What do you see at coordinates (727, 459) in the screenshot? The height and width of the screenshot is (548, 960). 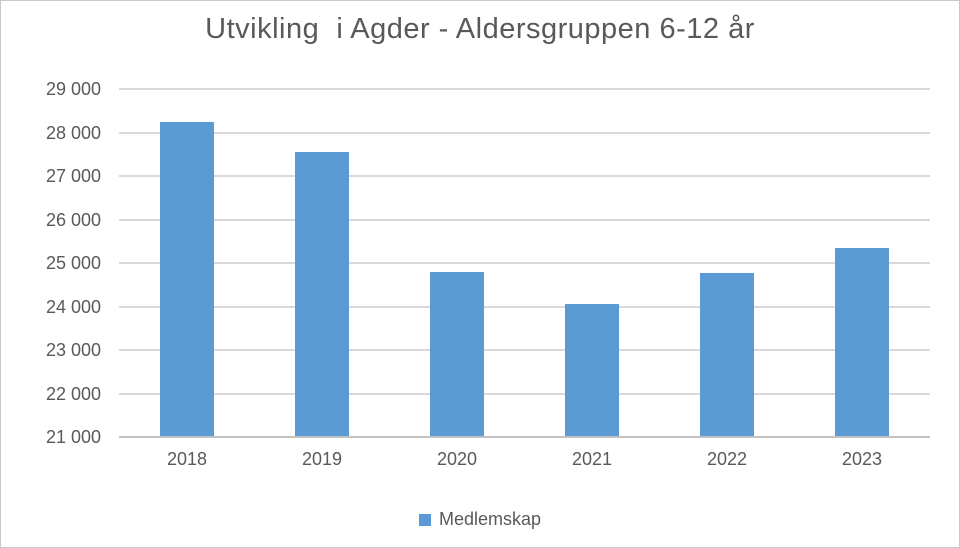 I see `x-axis-tick-2022: 2022` at bounding box center [727, 459].